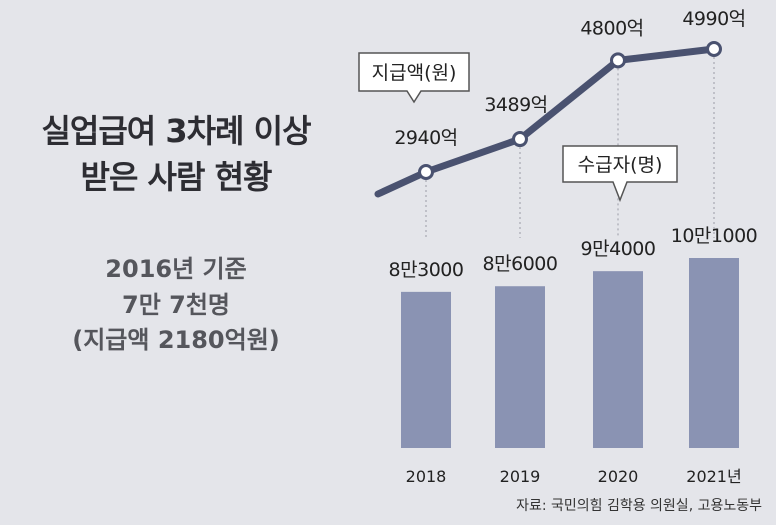 This screenshot has height=525, width=776. Describe the element at coordinates (618, 476) in the screenshot. I see `x-tick-label: 2020` at that location.